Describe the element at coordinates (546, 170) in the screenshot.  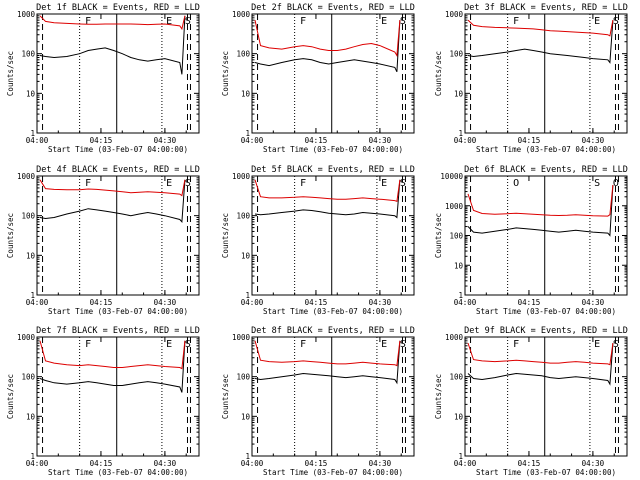
I see `chart-title: Det 6f BLACK = Events, RED = LLD` at that location.